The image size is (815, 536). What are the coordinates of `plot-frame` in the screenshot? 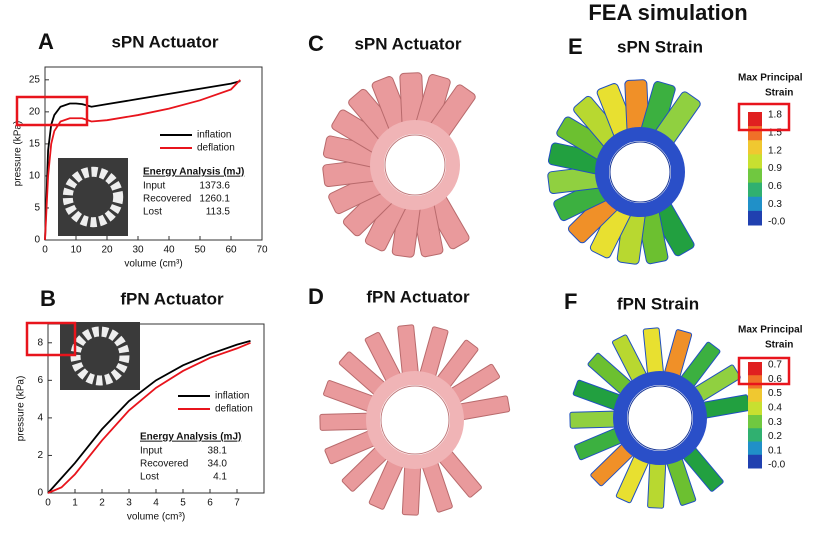 It's located at (153, 153).